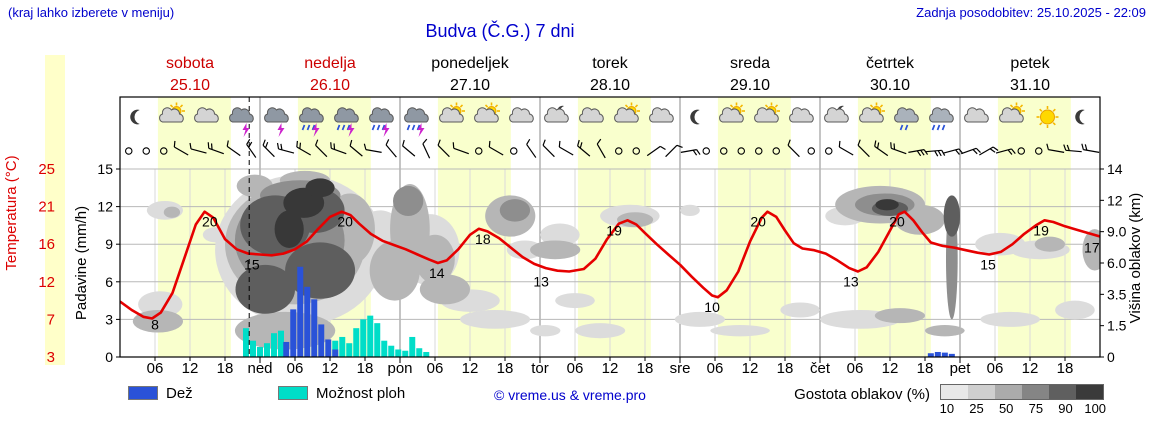 Image resolution: width=1152 pixels, height=443 pixels. What do you see at coordinates (330, 85) in the screenshot?
I see `day-date: 26.10` at bounding box center [330, 85].